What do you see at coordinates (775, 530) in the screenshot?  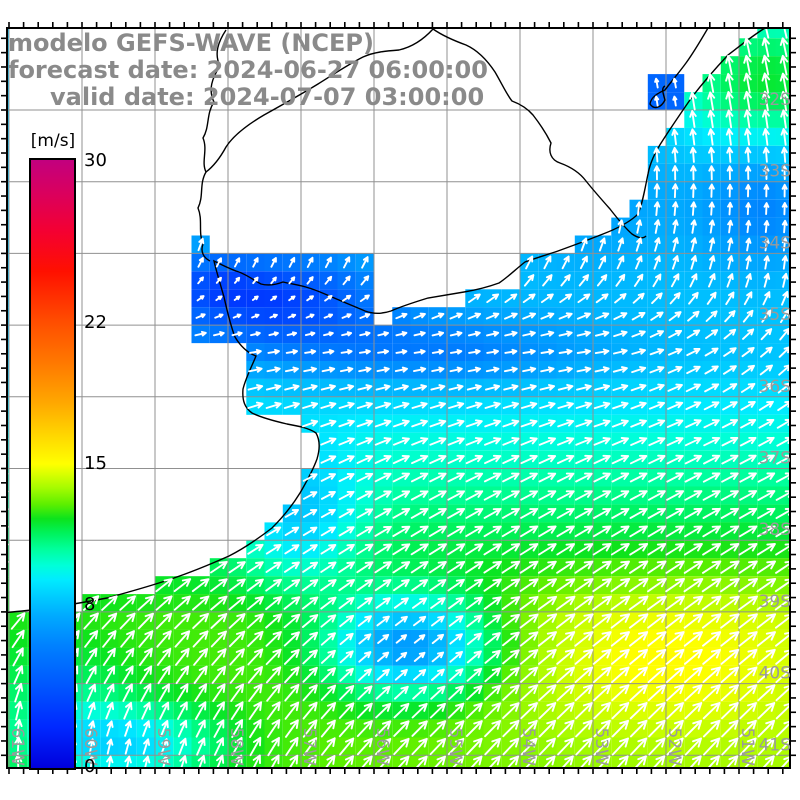 I see `latitude-label: 38S` at bounding box center [775, 530].